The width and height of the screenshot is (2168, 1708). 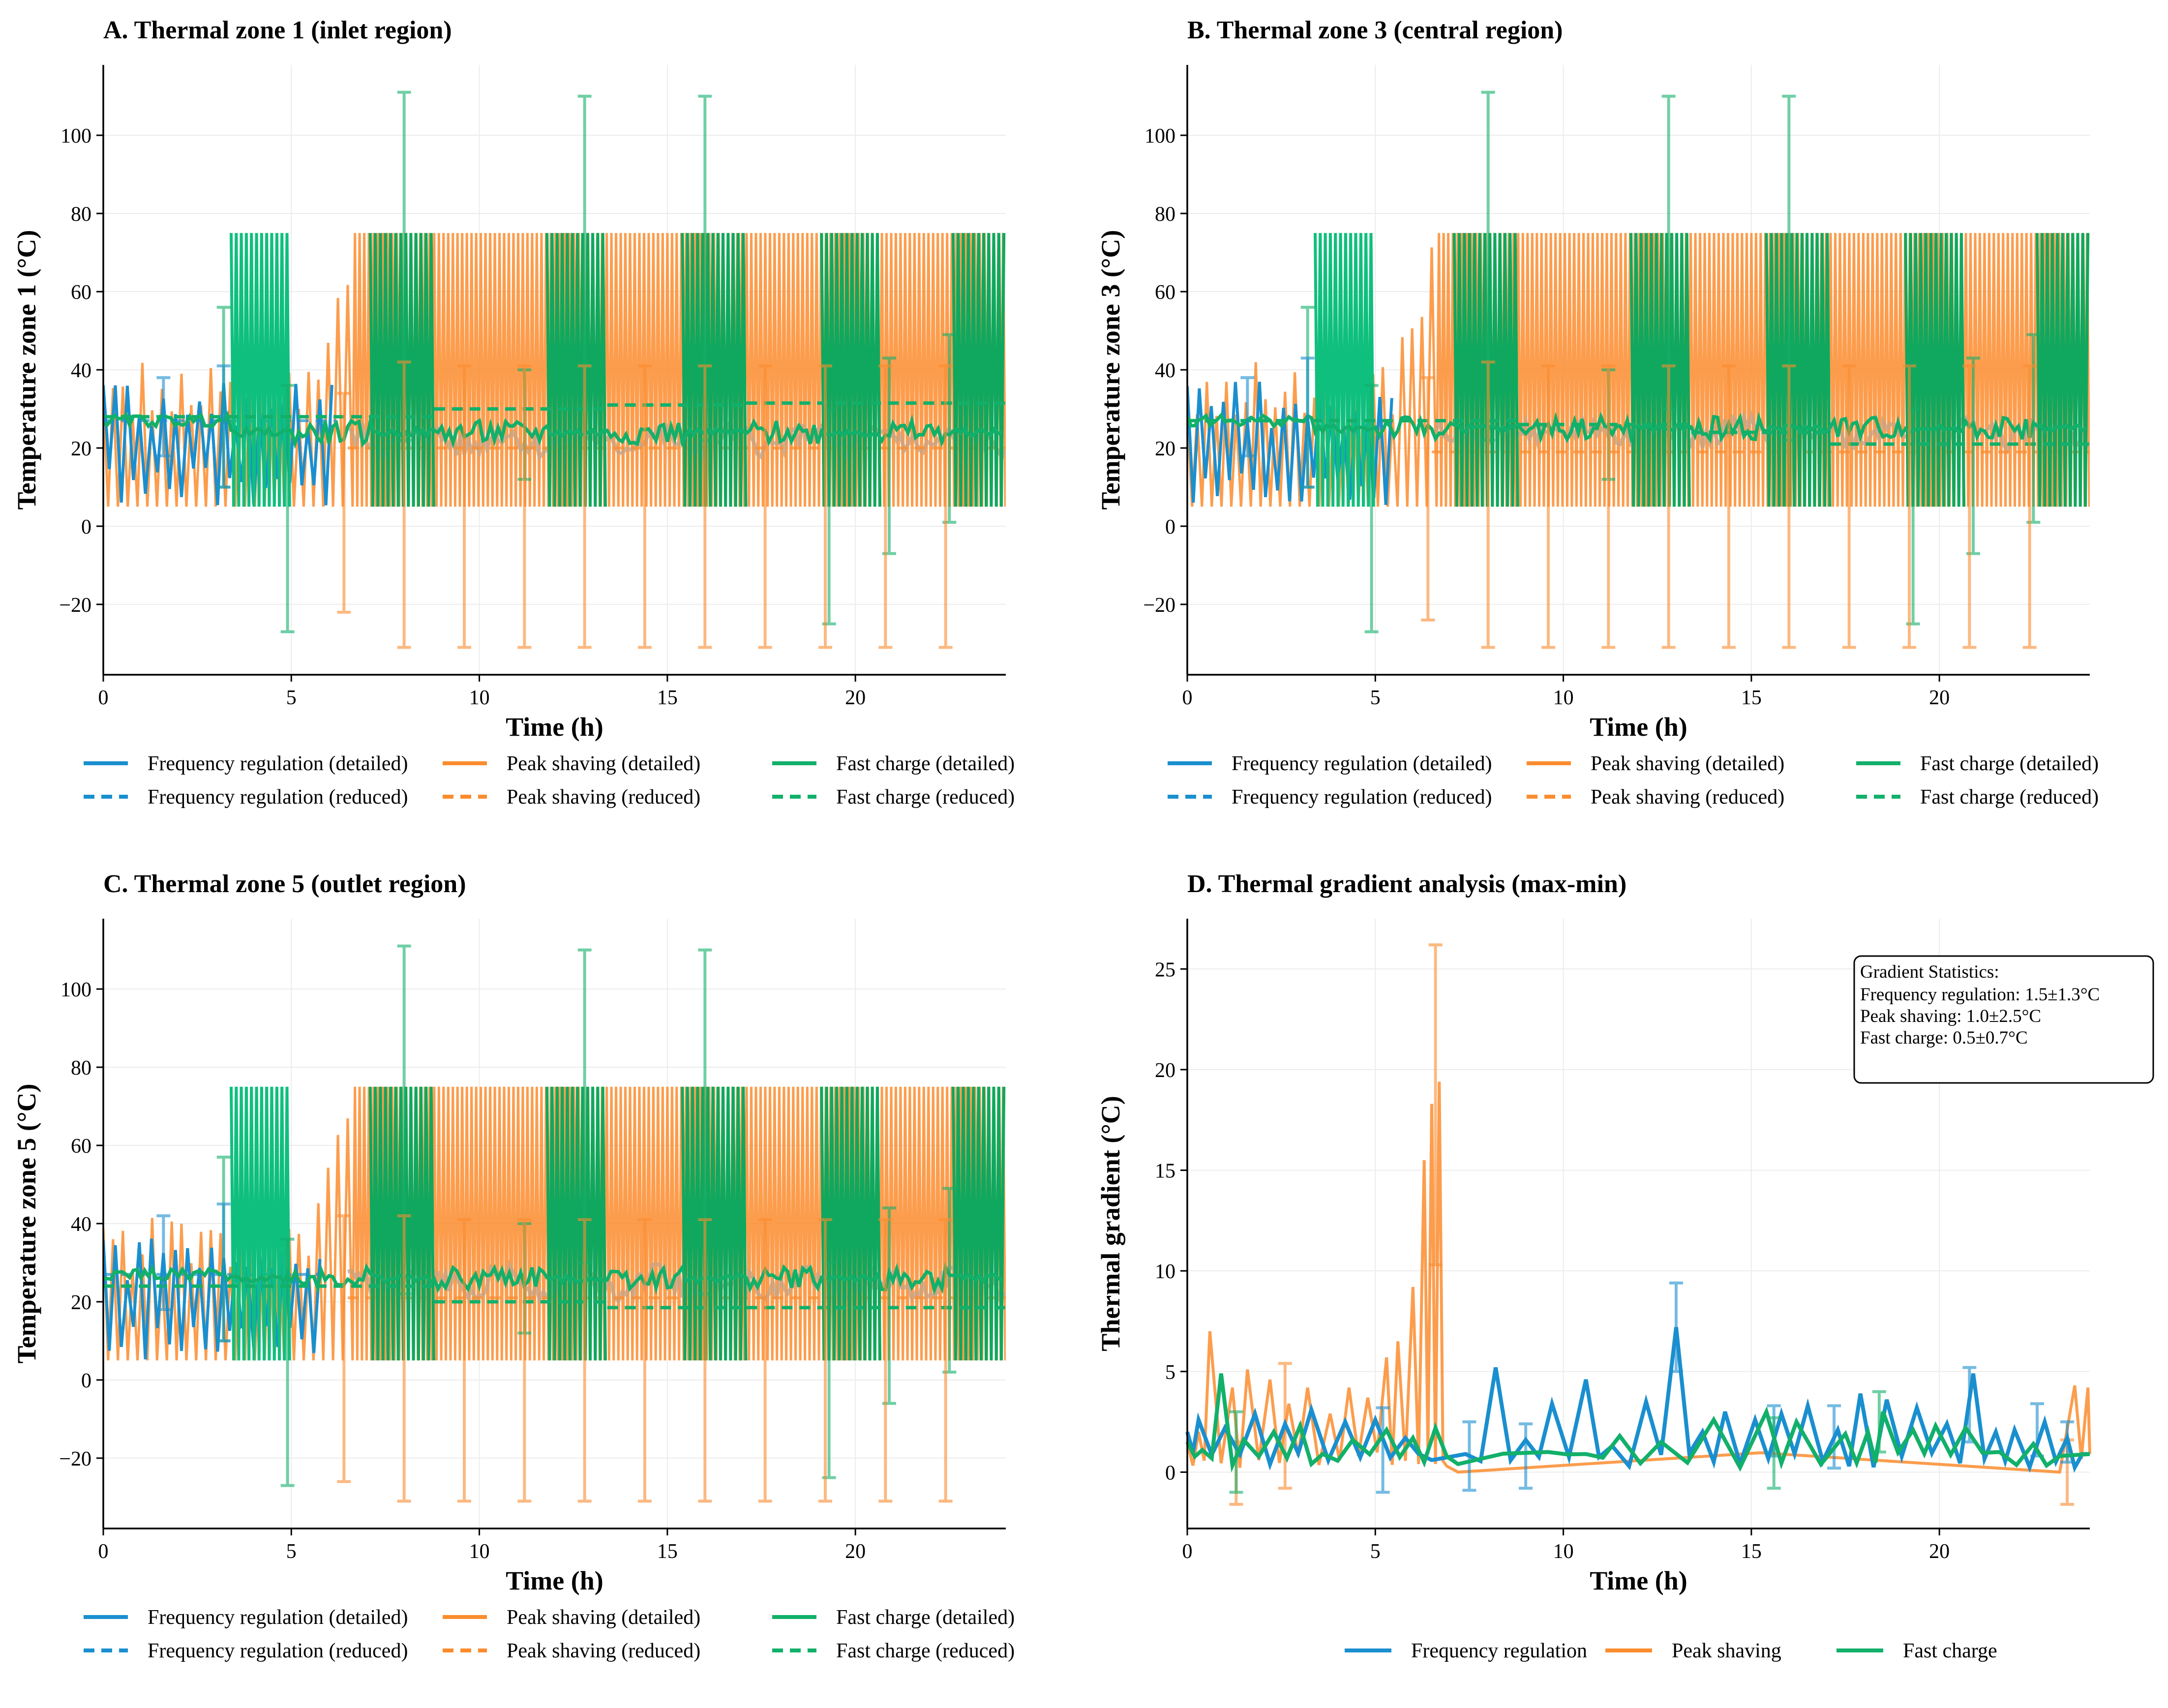 I want to click on legend-label: Frequency regulation (reduced), so click(x=1362, y=798).